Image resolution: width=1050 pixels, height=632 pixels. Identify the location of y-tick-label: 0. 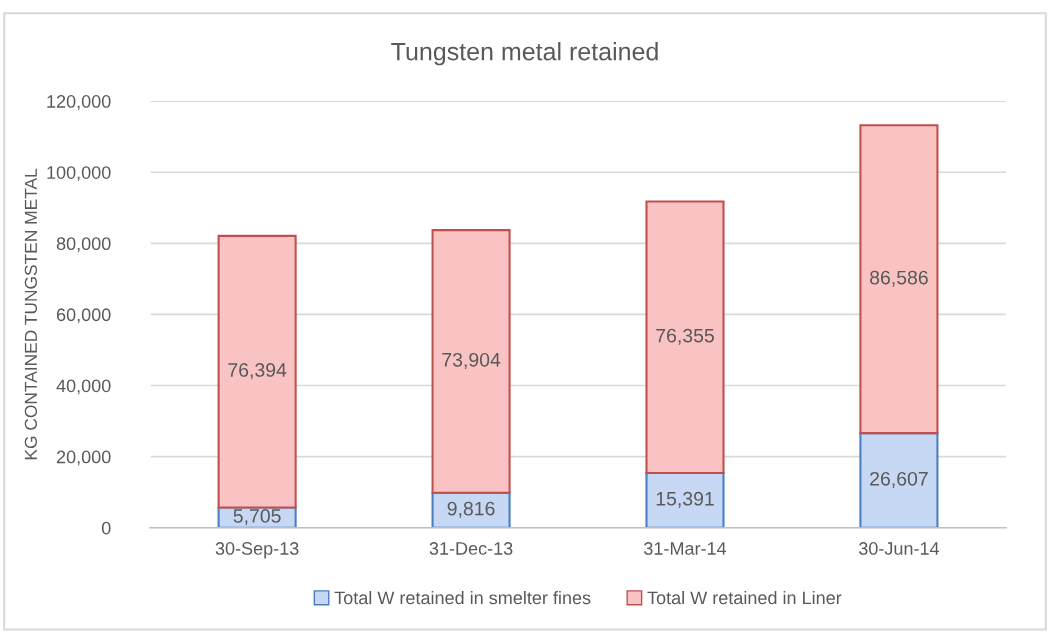
(106, 528).